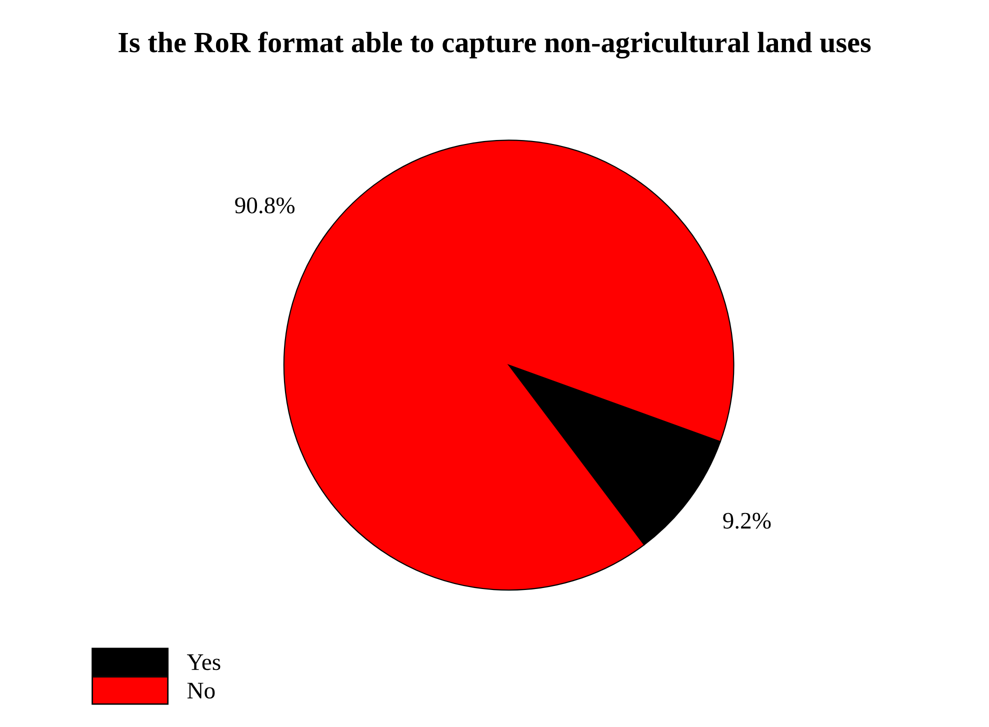  Describe the element at coordinates (494, 45) in the screenshot. I see `chart-title: Is the RoR format able to capture non-agricultural land uses` at that location.